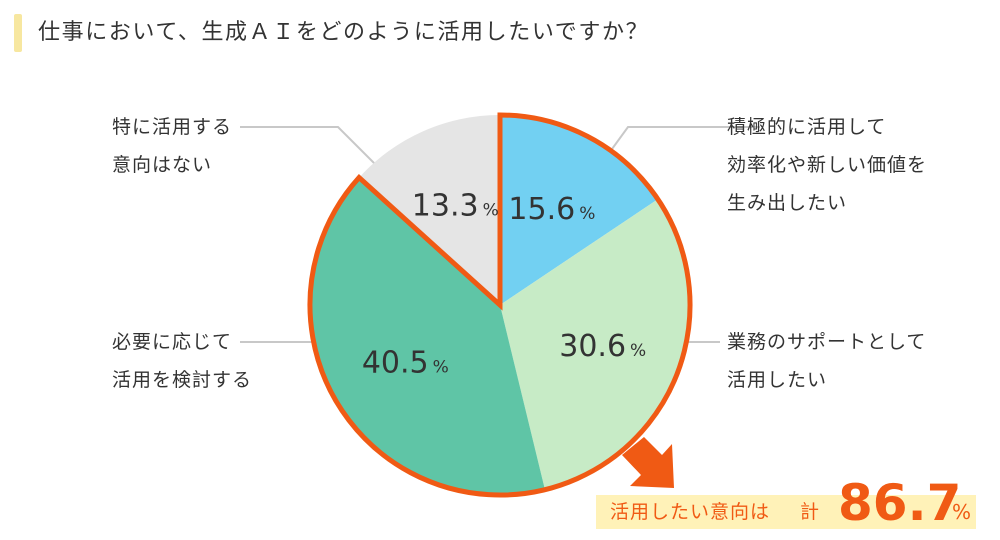 The image size is (1000, 540). What do you see at coordinates (602, 346) in the screenshot?
I see `value-label: 30.6%` at bounding box center [602, 346].